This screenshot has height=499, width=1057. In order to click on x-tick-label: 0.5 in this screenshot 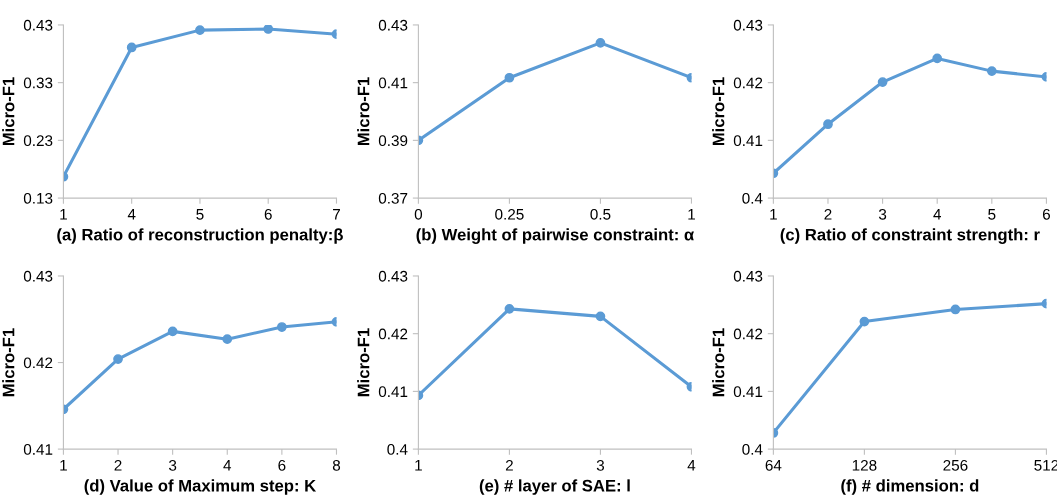, I will do `click(600, 214)`.